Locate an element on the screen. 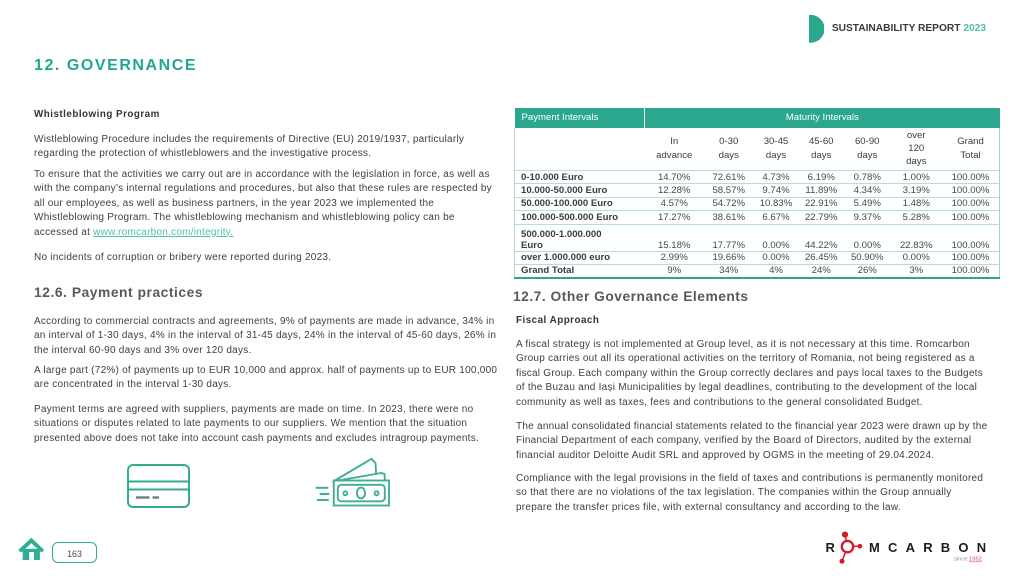 This screenshot has height=576, width=1024. svg-text: 1952 is located at coordinates (975, 560).